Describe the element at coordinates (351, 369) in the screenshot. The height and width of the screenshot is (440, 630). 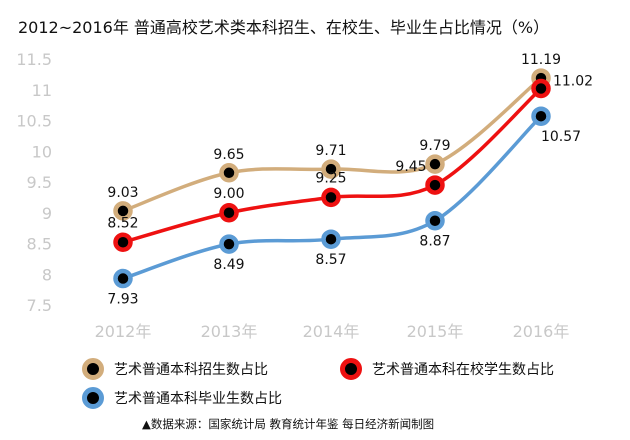
I see `legend-marker-enrolled` at that location.